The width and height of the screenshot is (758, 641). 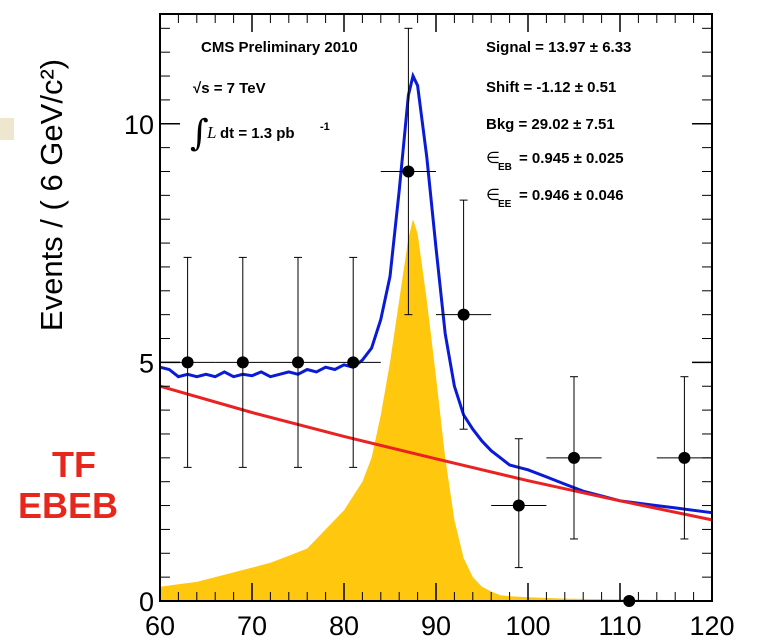 I want to click on eff-eb-subscript: EB, so click(x=505, y=167).